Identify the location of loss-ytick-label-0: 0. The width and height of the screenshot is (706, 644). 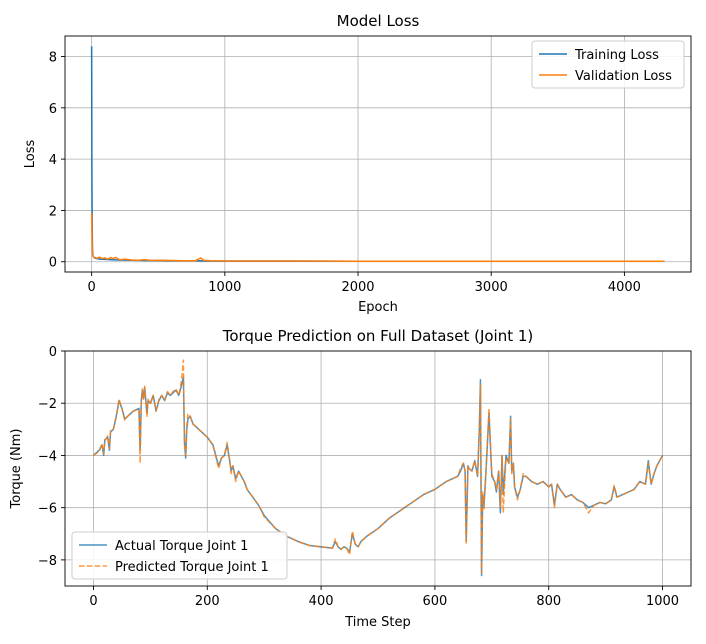
(53, 263).